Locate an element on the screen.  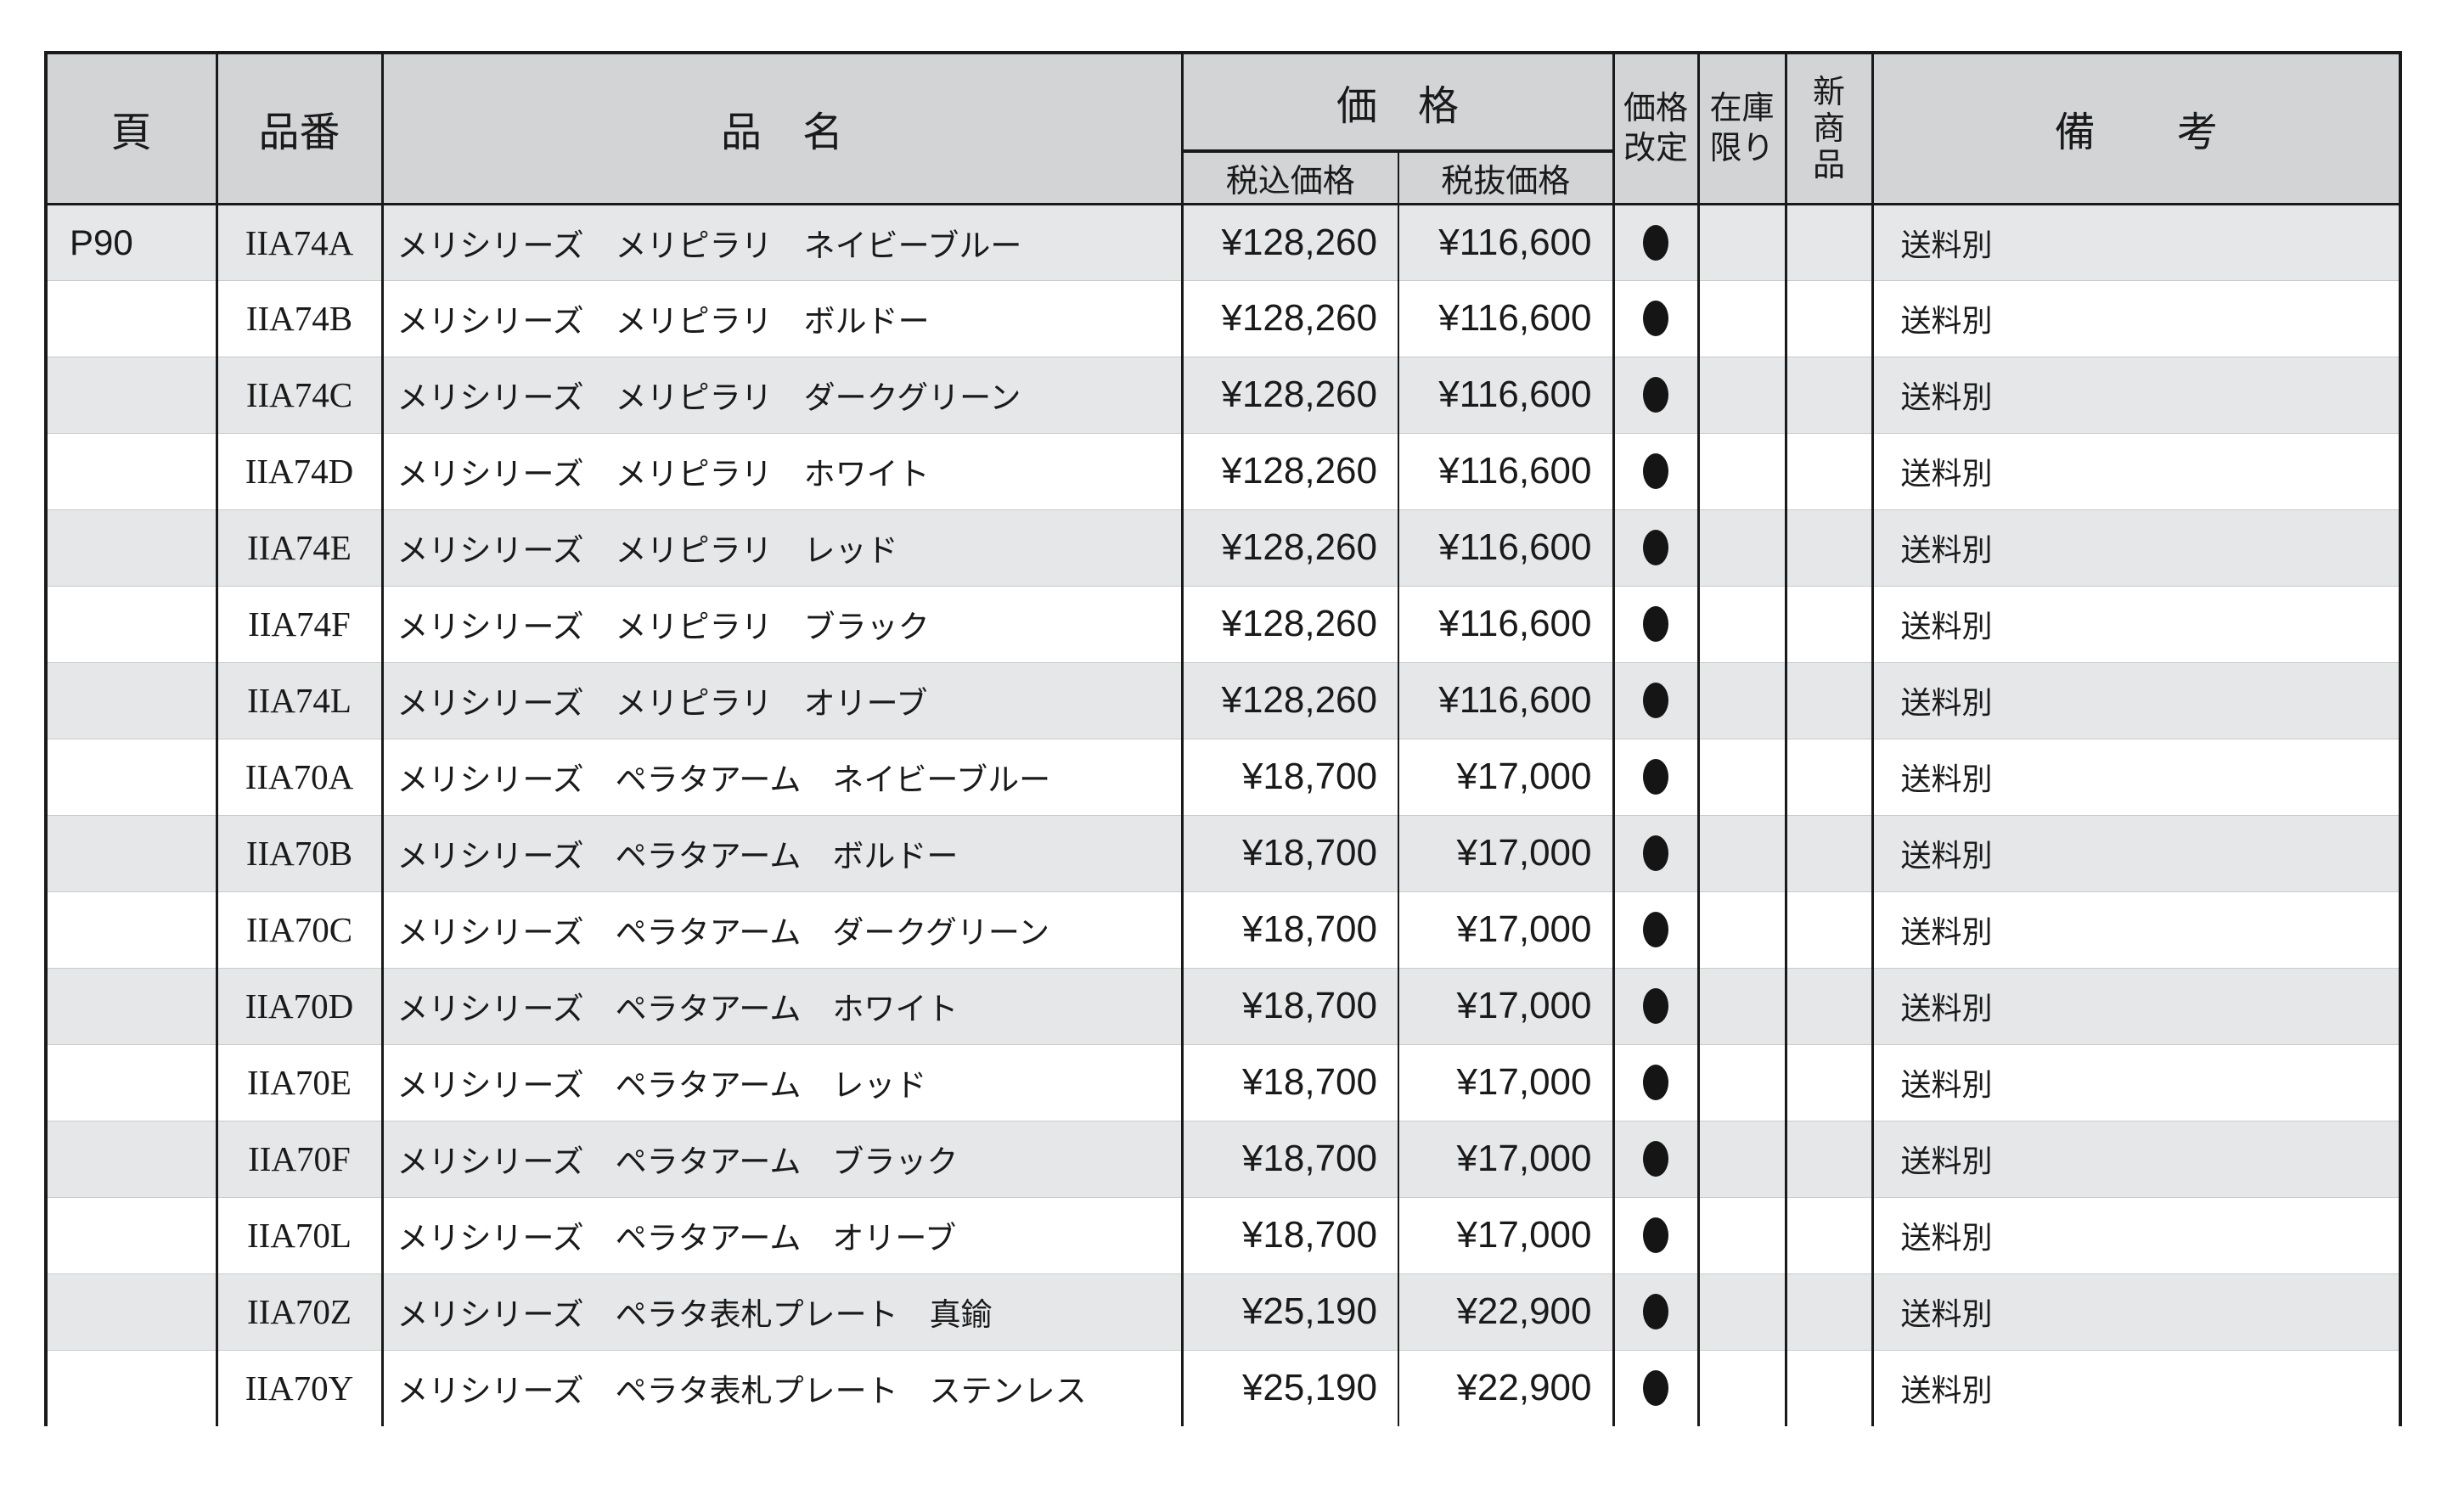
product-name-cell: メリシリーズ メリピラリ レッド is located at coordinates (782, 547).